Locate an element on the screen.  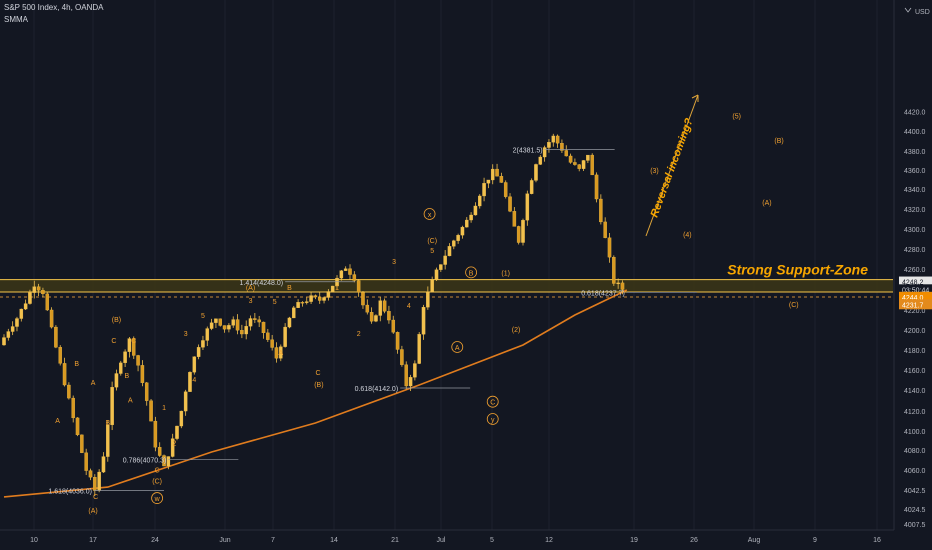
price-tag-text: 4248.2 is located at coordinates (913, 283).